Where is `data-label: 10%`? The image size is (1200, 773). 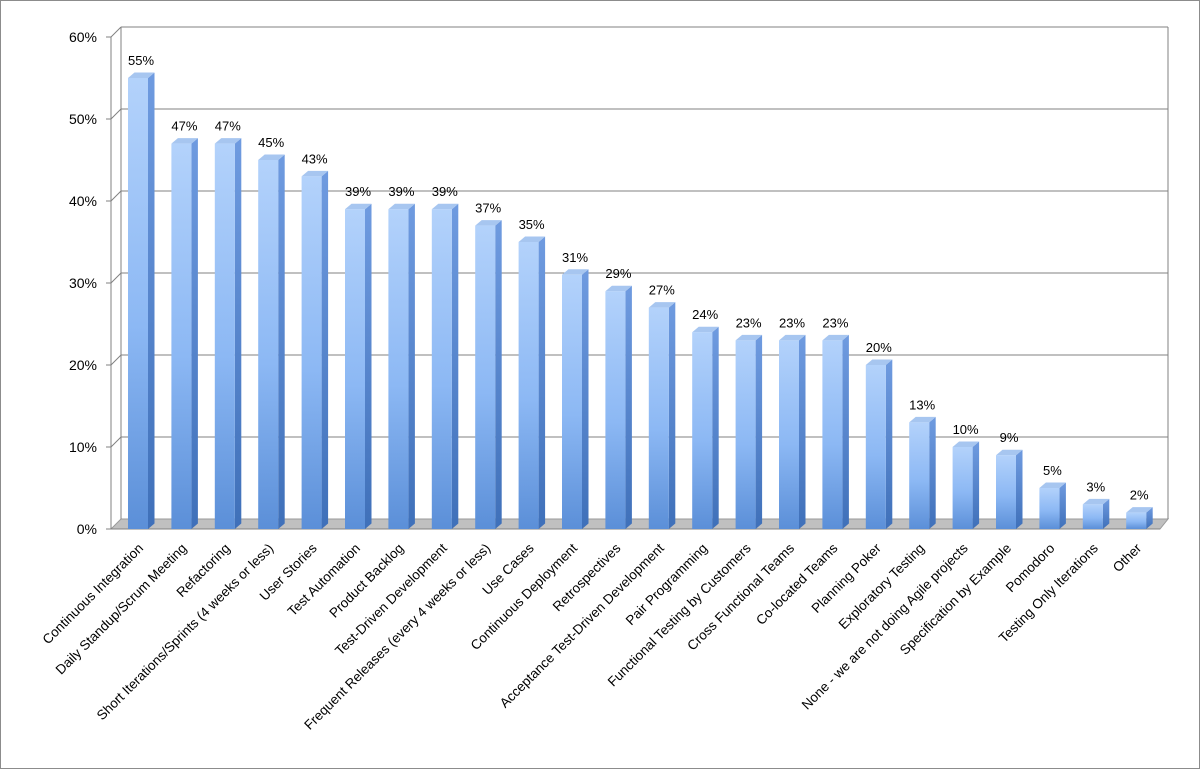 data-label: 10% is located at coordinates (966, 429).